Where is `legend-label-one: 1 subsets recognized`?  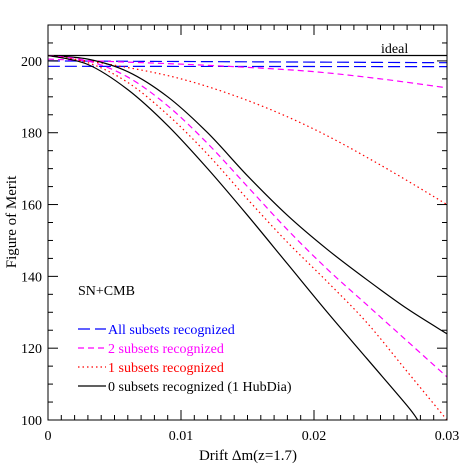 legend-label-one: 1 subsets recognized is located at coordinates (166, 368).